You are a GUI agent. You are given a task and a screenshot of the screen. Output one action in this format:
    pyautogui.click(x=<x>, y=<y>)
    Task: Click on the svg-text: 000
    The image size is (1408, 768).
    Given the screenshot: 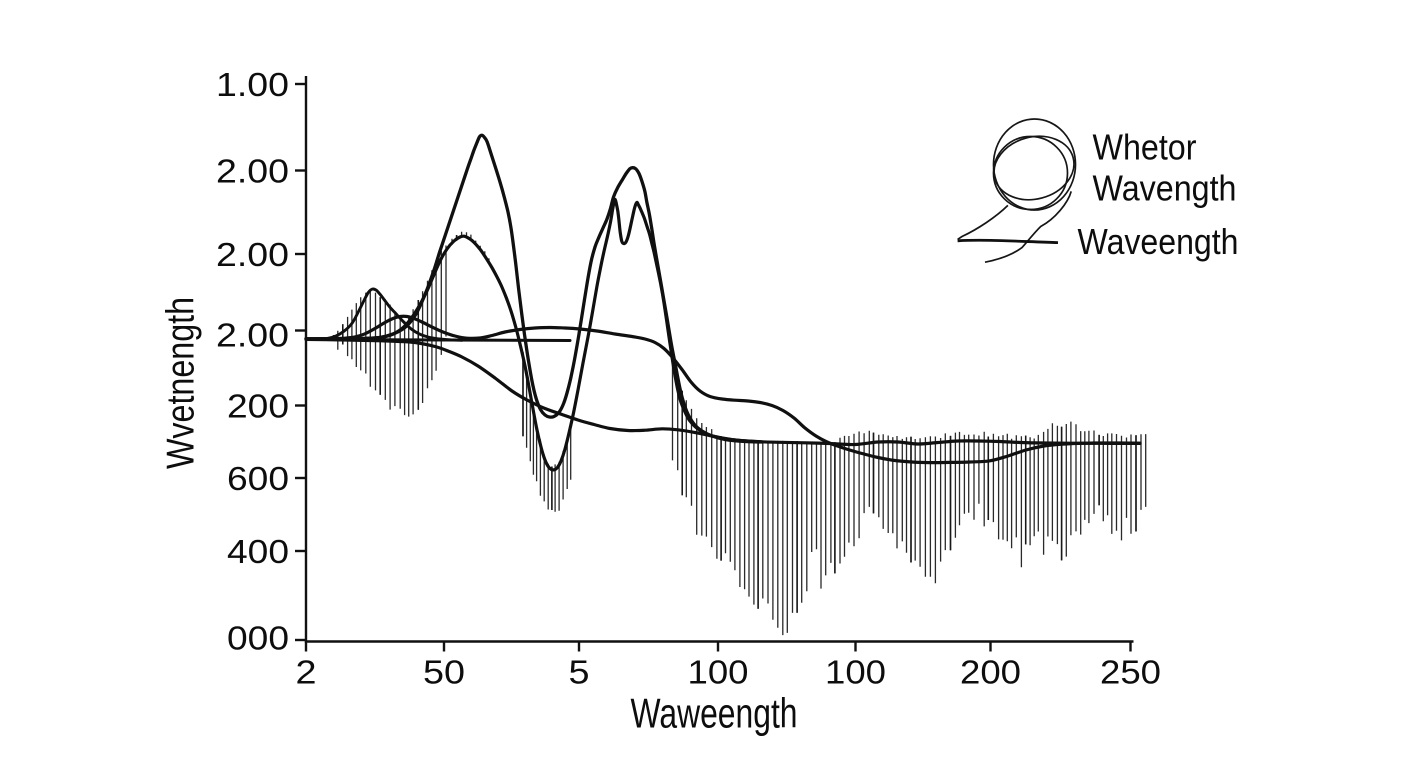 What is the action you would take?
    pyautogui.click(x=258, y=638)
    